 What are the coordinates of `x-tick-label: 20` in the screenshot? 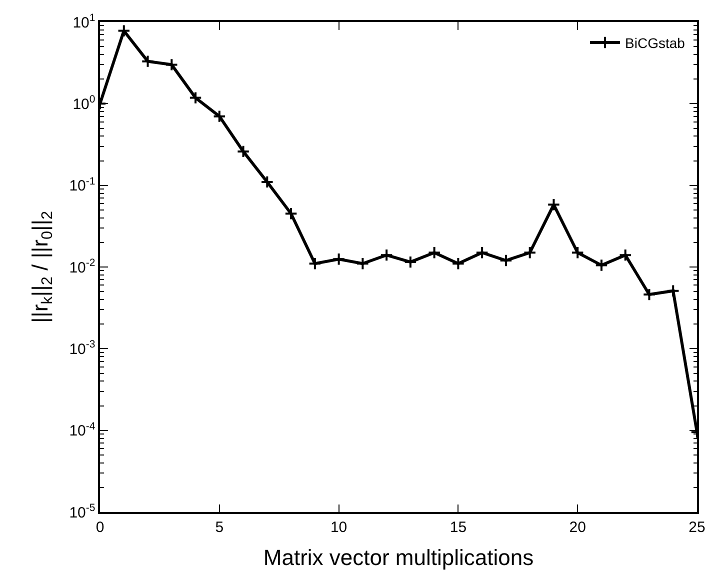 It's located at (577, 527).